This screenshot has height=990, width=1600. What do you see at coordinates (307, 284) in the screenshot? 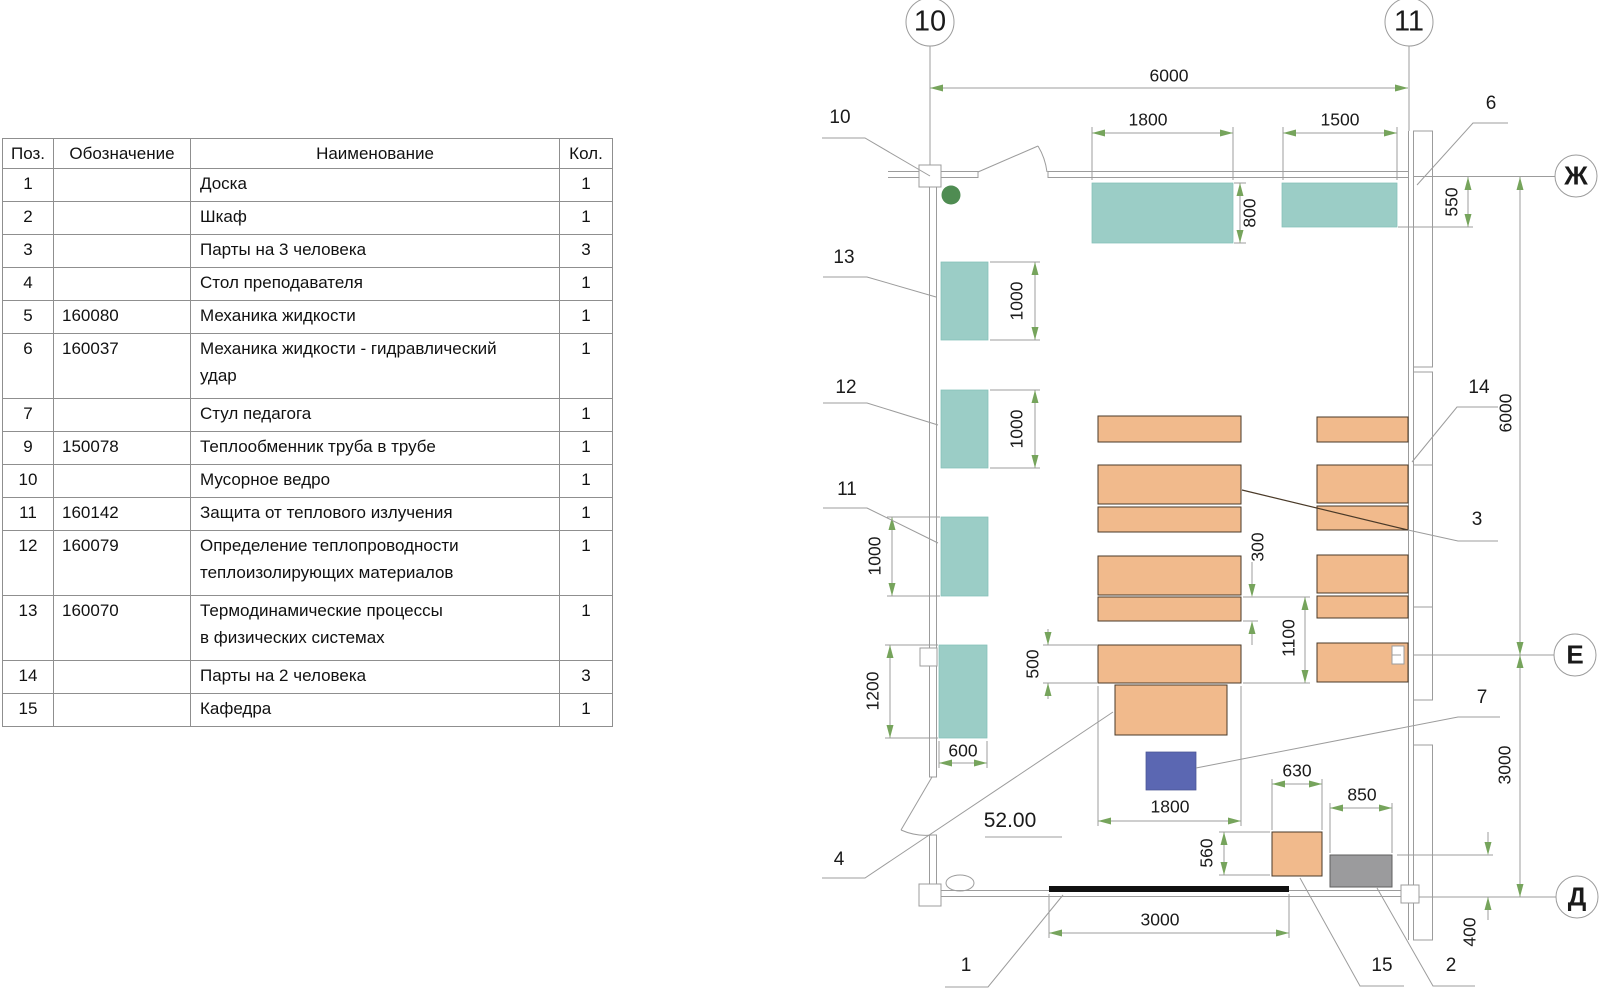
I see `table-row: 4 Стол преподавателя 1` at bounding box center [307, 284].